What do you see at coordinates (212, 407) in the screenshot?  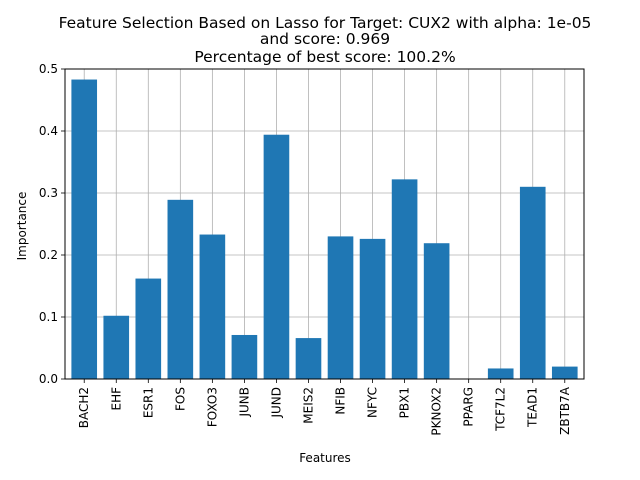 I see `x-tick-label: FOXO3` at bounding box center [212, 407].